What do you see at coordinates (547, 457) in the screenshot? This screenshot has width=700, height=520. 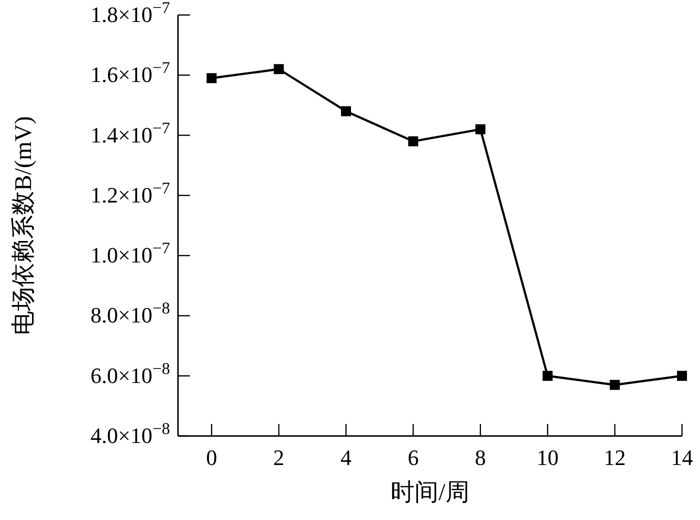 I see `x-tick-label: 10` at bounding box center [547, 457].